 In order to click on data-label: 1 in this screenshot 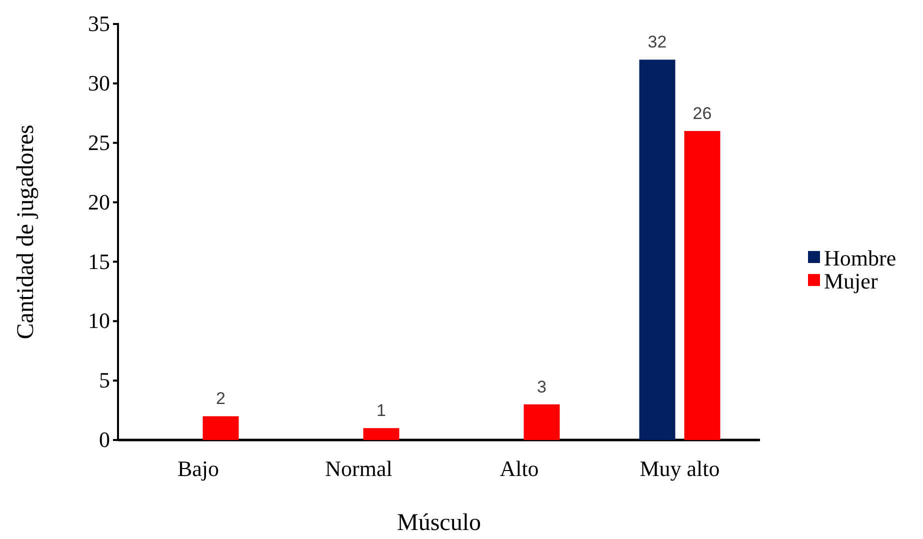, I will do `click(381, 410)`.